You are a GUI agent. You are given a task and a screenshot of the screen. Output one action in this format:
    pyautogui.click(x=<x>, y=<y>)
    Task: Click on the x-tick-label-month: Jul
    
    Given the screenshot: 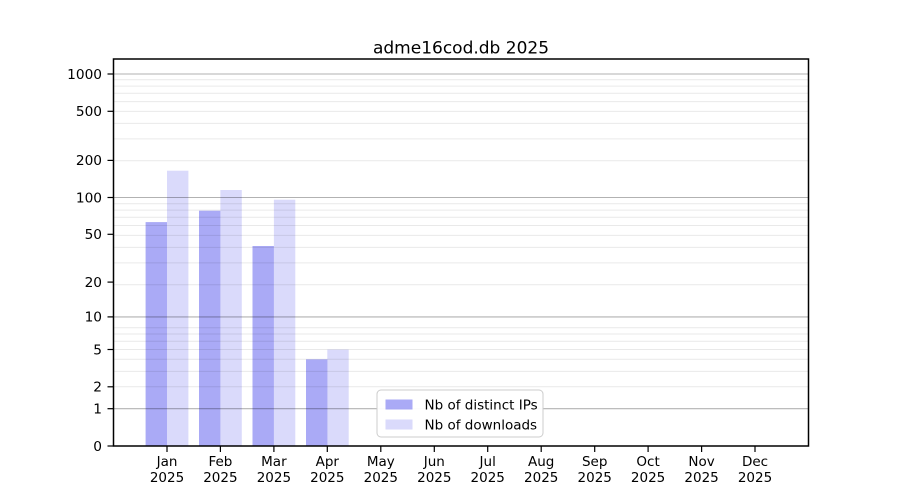 What is the action you would take?
    pyautogui.click(x=487, y=462)
    